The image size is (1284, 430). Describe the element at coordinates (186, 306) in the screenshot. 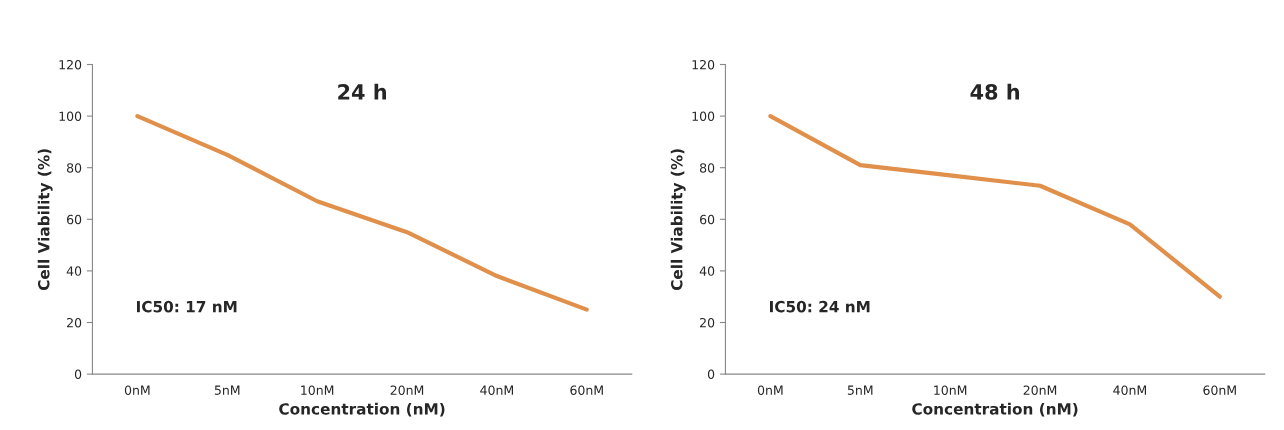

I see `annotation: IC50: 17 nM` at that location.